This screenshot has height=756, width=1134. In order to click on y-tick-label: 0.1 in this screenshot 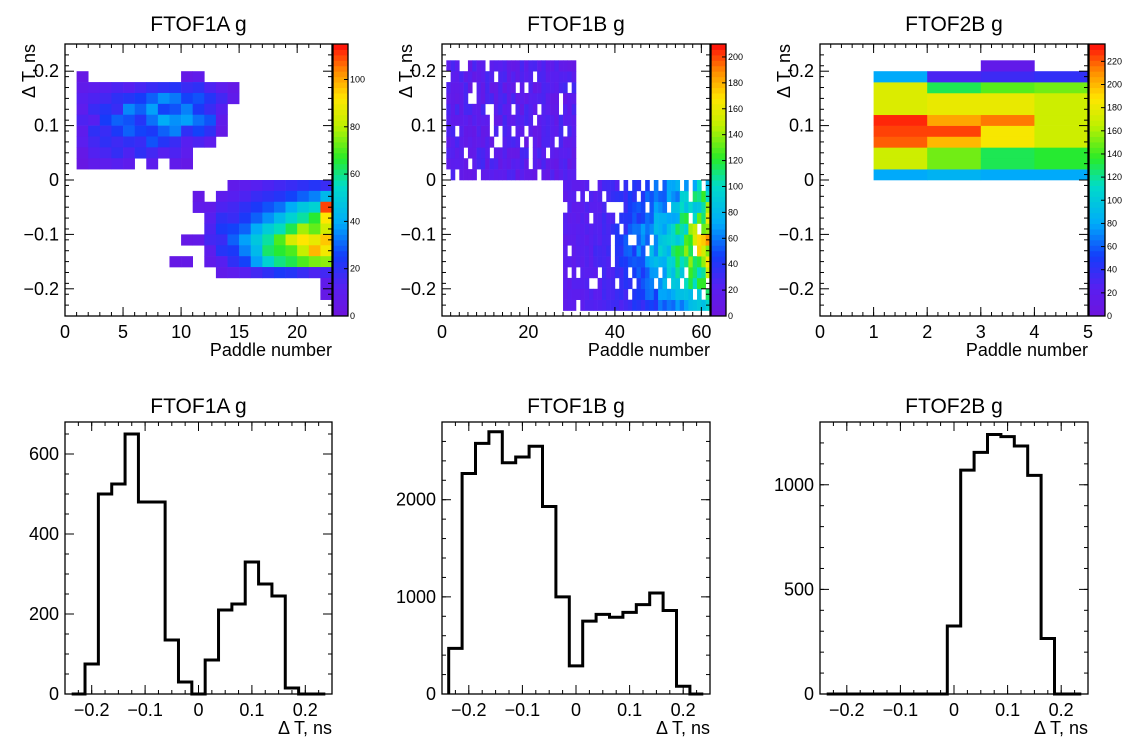, I will do `click(423, 126)`.